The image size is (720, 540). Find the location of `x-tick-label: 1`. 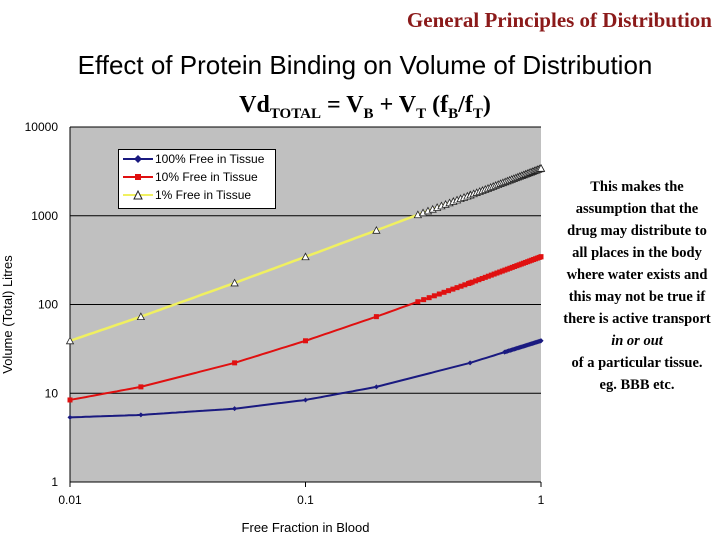

x-tick-label: 1 is located at coordinates (541, 500).